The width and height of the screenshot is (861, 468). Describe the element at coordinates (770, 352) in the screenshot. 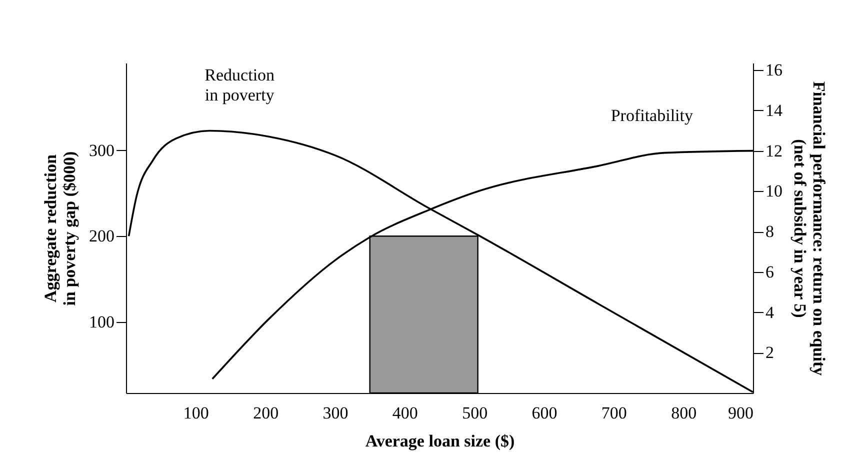

I see `y2-tick-label: 2` at that location.